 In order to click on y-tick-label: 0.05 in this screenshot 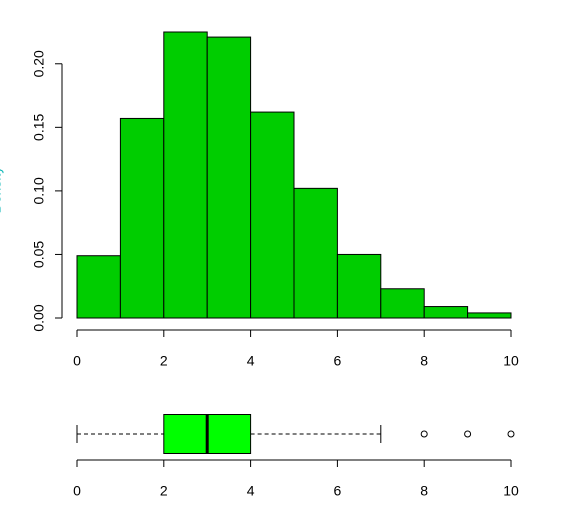, I will do `click(39, 254)`.